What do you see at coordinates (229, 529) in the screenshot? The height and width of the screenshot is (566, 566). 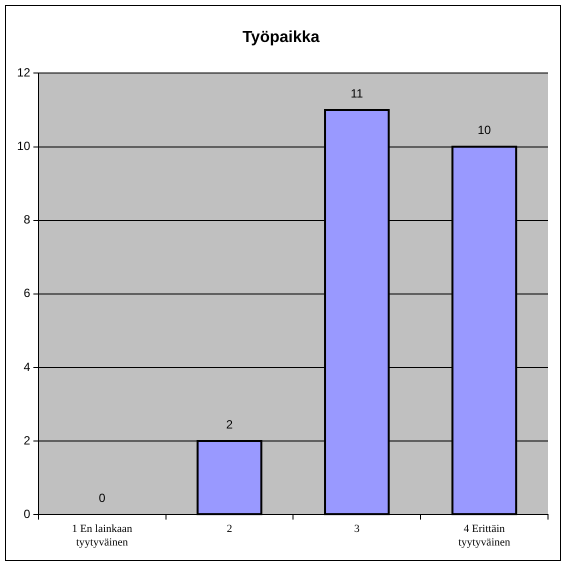 I see `x-tick-label: 2` at bounding box center [229, 529].